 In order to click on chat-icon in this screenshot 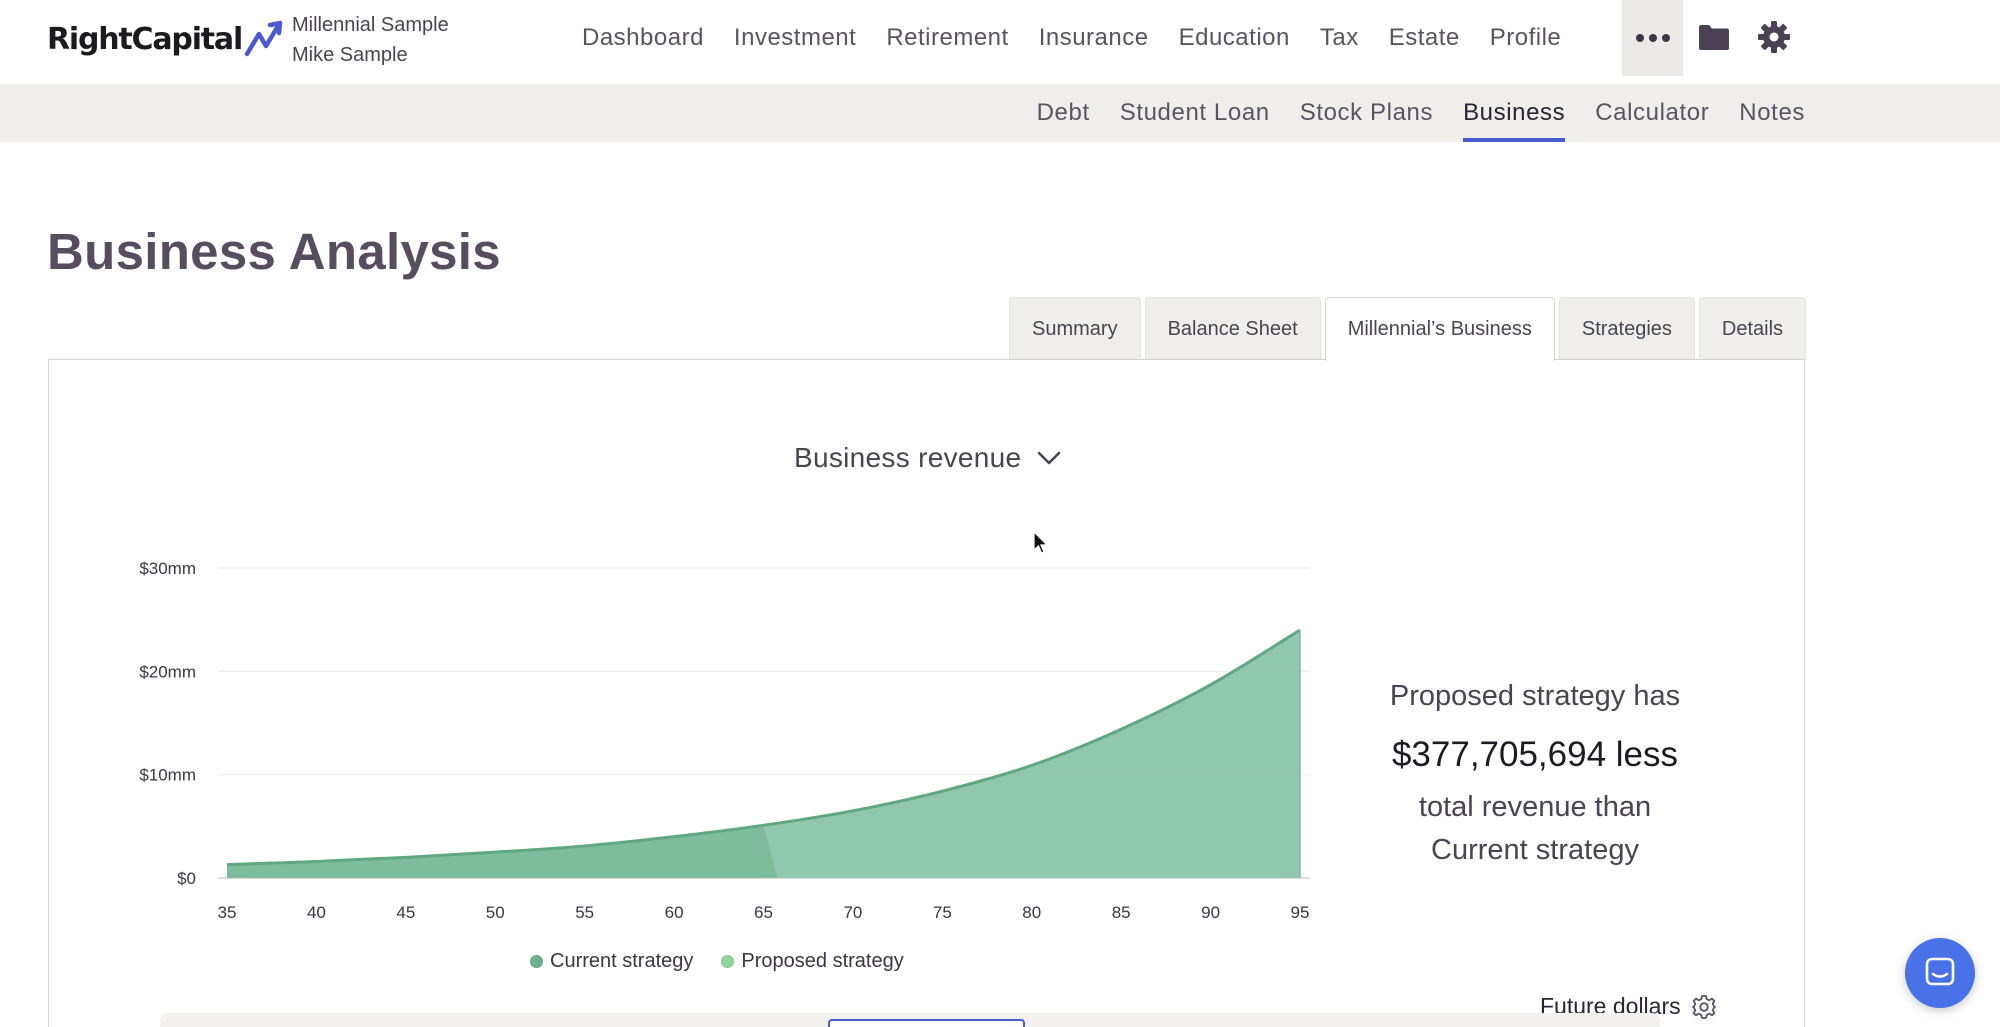, I will do `click(1940, 971)`.